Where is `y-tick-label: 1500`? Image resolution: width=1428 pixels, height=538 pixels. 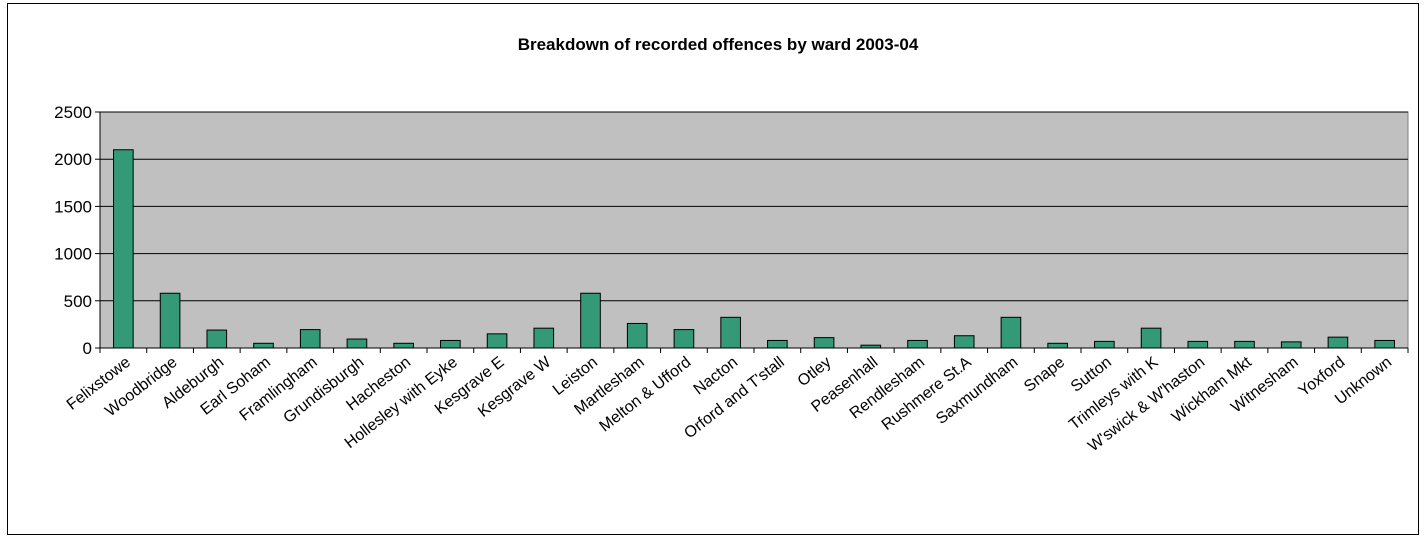 y-tick-label: 1500 is located at coordinates (73, 206).